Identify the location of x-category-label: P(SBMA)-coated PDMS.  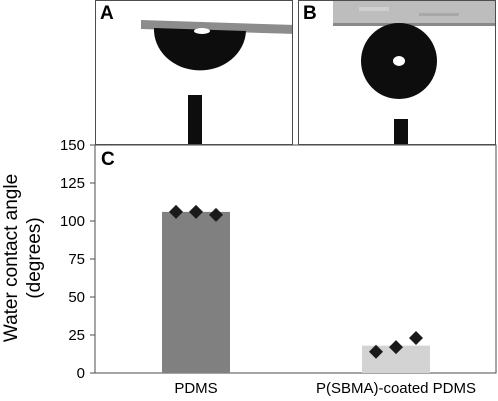
(396, 388).